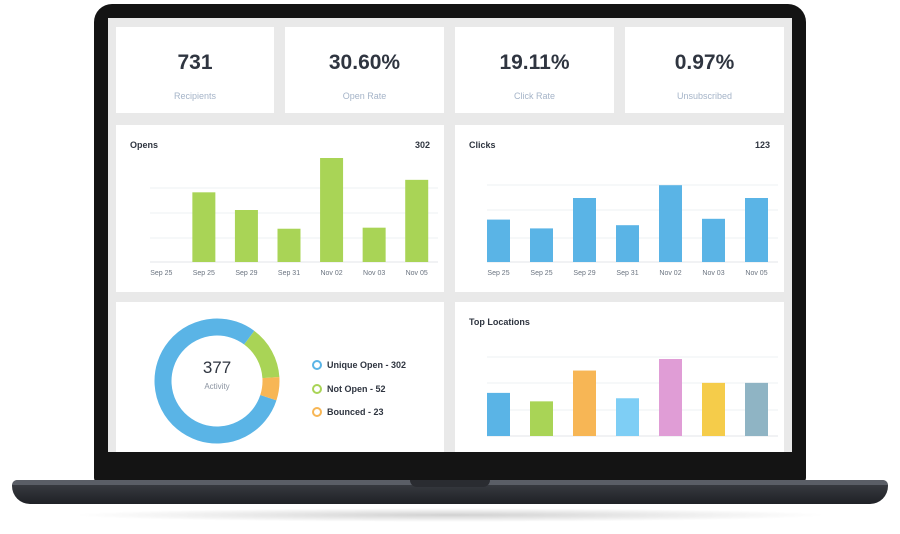 This screenshot has width=900, height=534. I want to click on stat-card-recipients: 731 Recipients, so click(195, 70).